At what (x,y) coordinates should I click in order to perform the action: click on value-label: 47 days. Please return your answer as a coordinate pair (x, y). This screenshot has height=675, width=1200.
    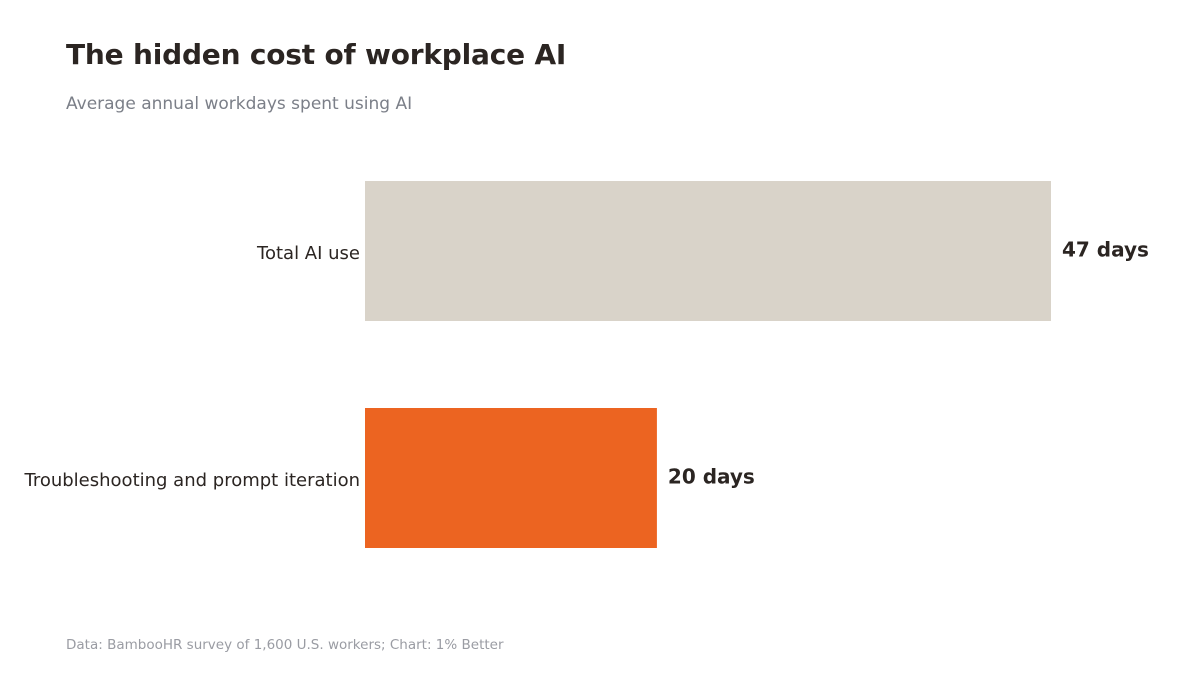
    Looking at the image, I should click on (1105, 250).